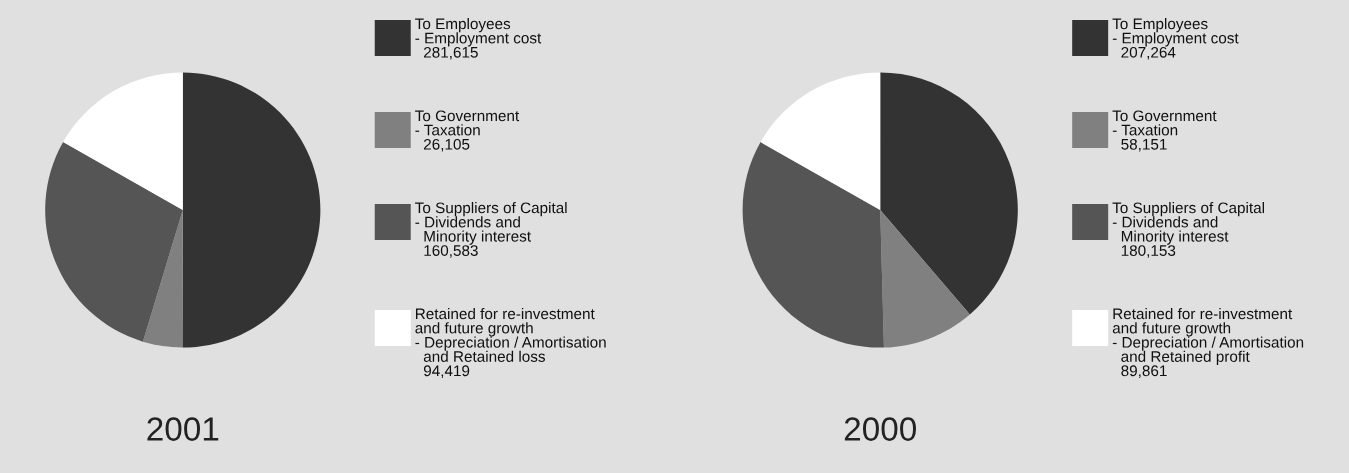  Describe the element at coordinates (1208, 336) in the screenshot. I see `legend-label: Retained for re-investment and future growth - Depreciation / Amortisation and Retained profit` at that location.